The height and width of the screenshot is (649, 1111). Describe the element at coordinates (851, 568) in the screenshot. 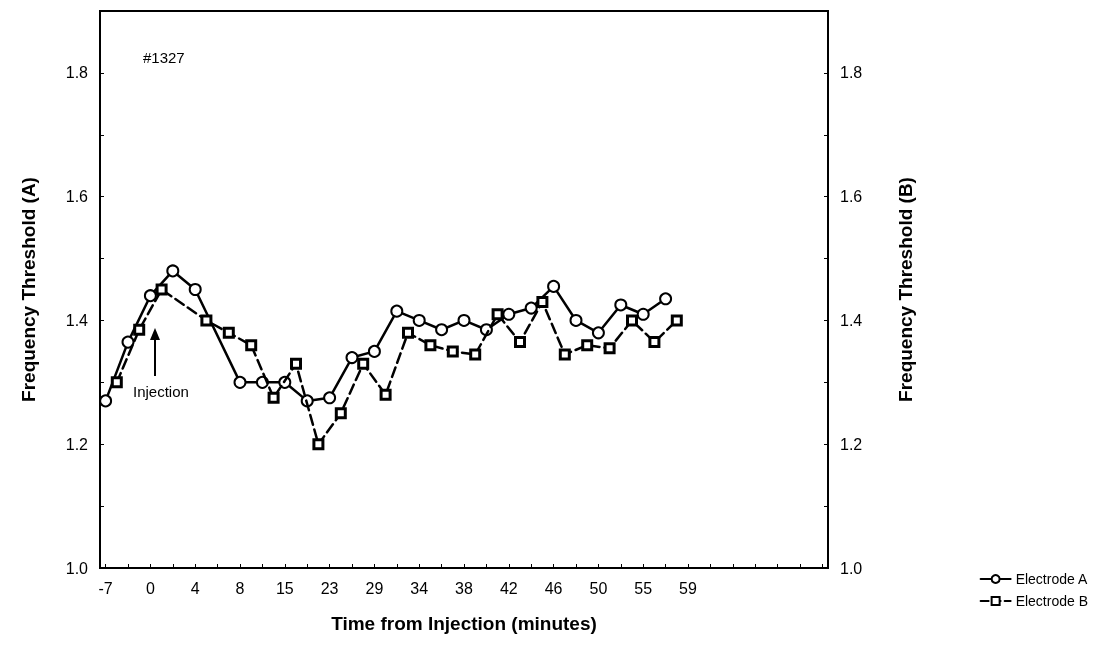

I see `y2-tick-label: 1.0` at that location.